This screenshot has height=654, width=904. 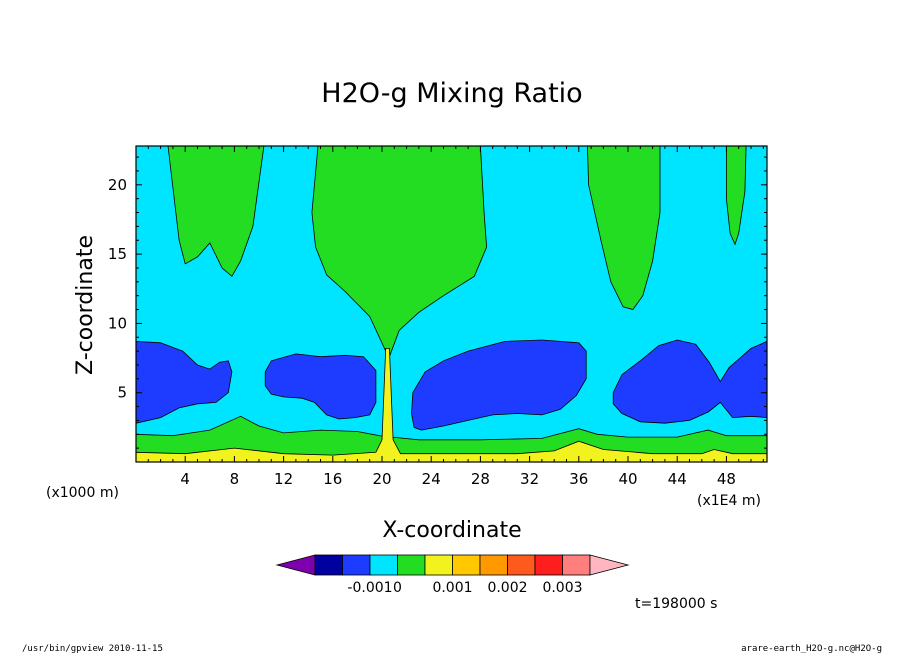 What do you see at coordinates (578, 479) in the screenshot?
I see `x-tick-label: 36` at bounding box center [578, 479].